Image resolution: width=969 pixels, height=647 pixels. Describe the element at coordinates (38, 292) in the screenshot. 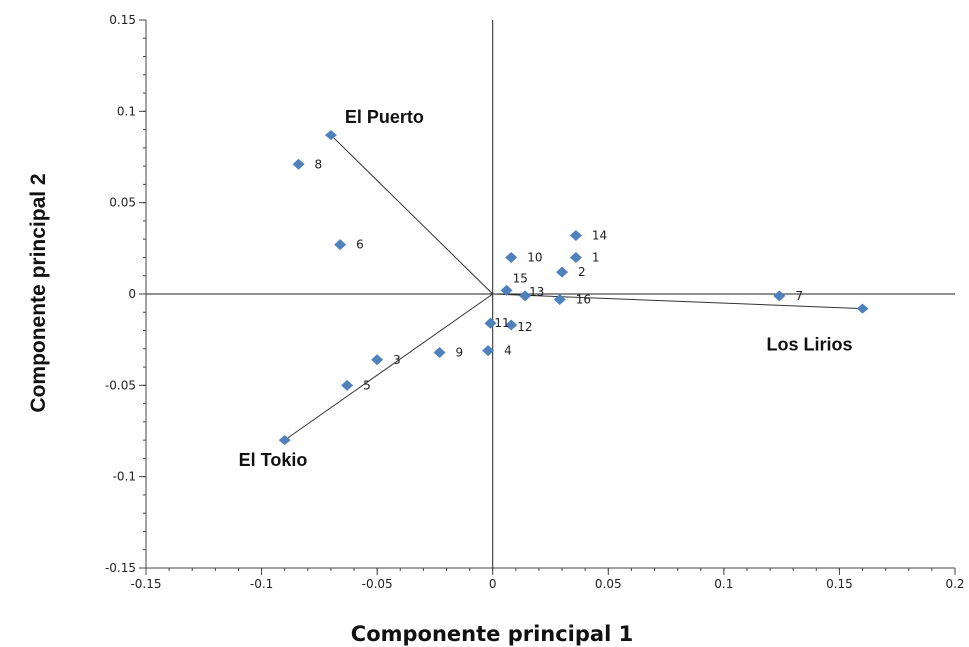

I see `y-axis-title: Componente principal 2` at that location.